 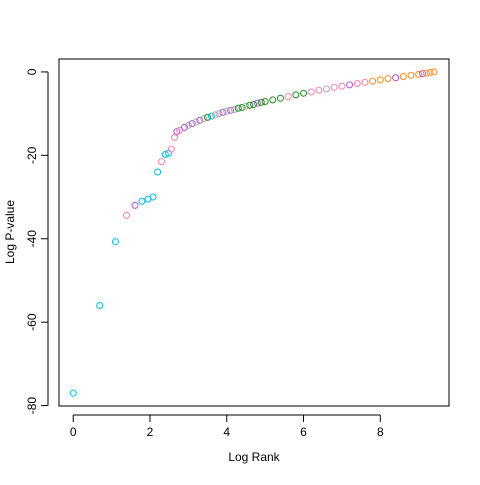 I want to click on y-tick-label: -40, so click(x=32, y=239).